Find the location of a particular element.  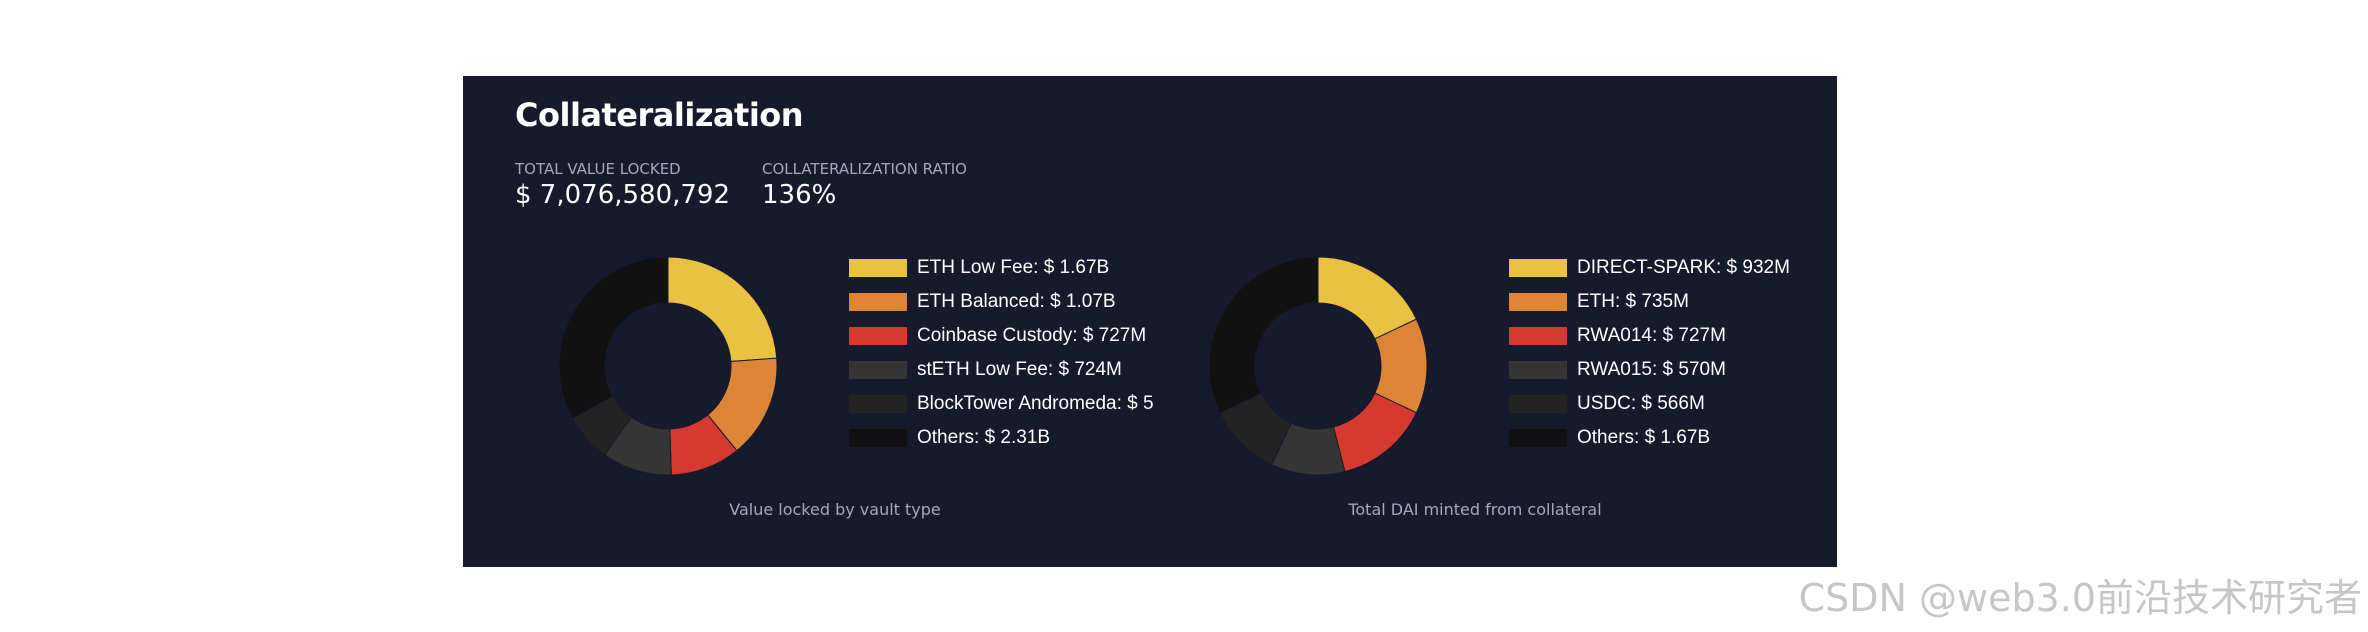

legend-item: Others: $ 2.31B is located at coordinates (1002, 438).